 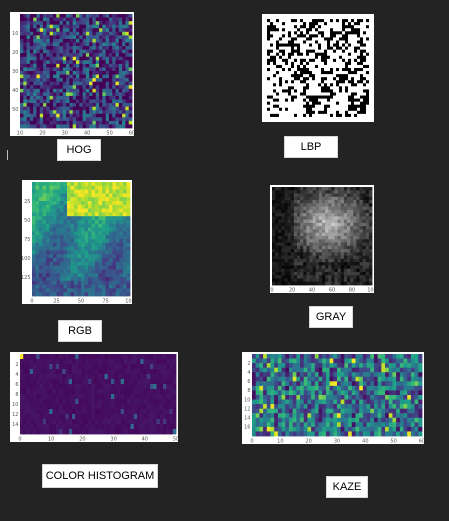 I want to click on kaze-svg: 2 4 6 8 10 12 14 16 0 10 20 30 40 50 60, so click(x=333, y=398).